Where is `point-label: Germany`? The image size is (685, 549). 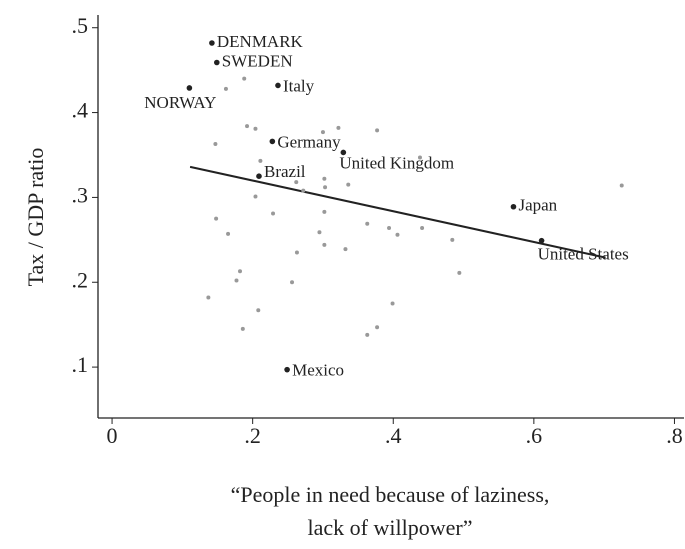
point-label: Germany is located at coordinates (309, 141).